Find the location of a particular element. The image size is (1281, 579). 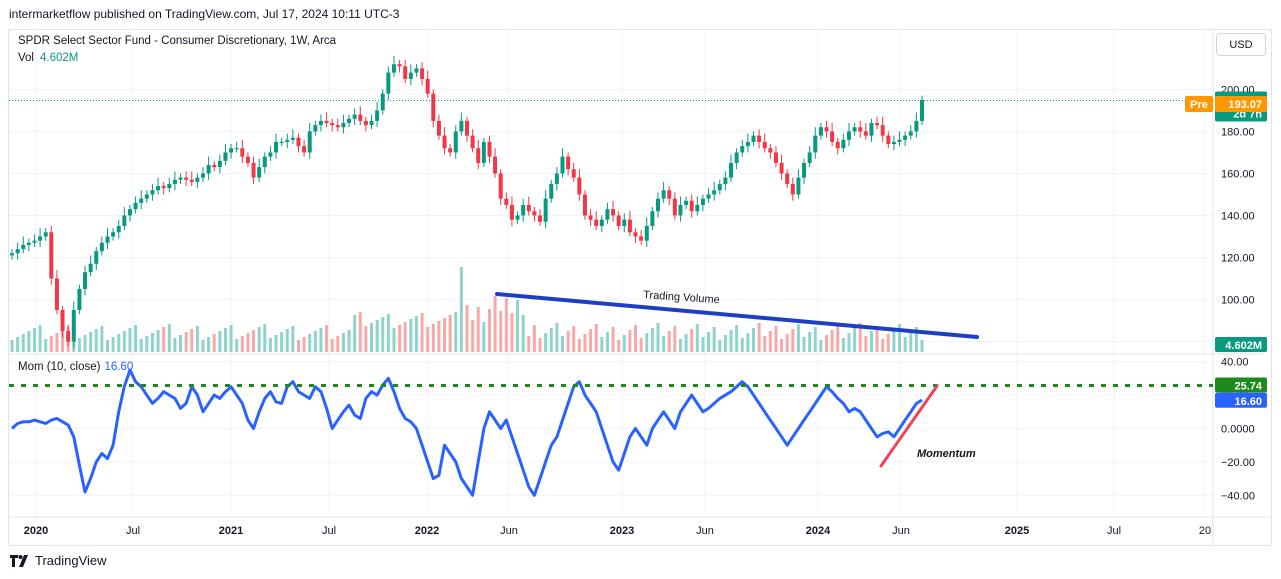

time-axis-tick: 2020 is located at coordinates (36, 531).